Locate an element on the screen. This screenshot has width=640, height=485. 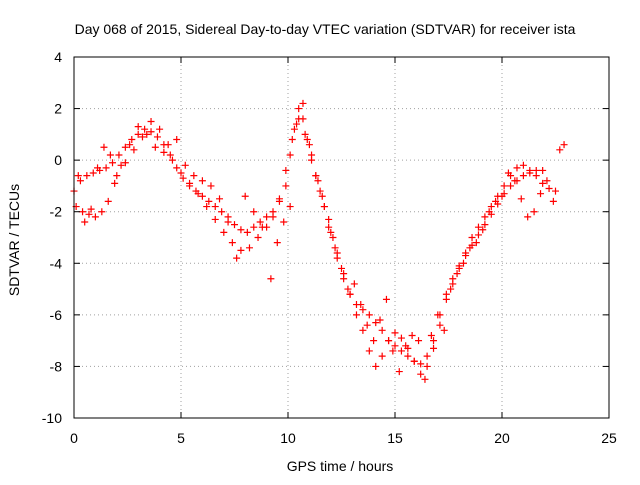
x-tick-label: 20 is located at coordinates (502, 438).